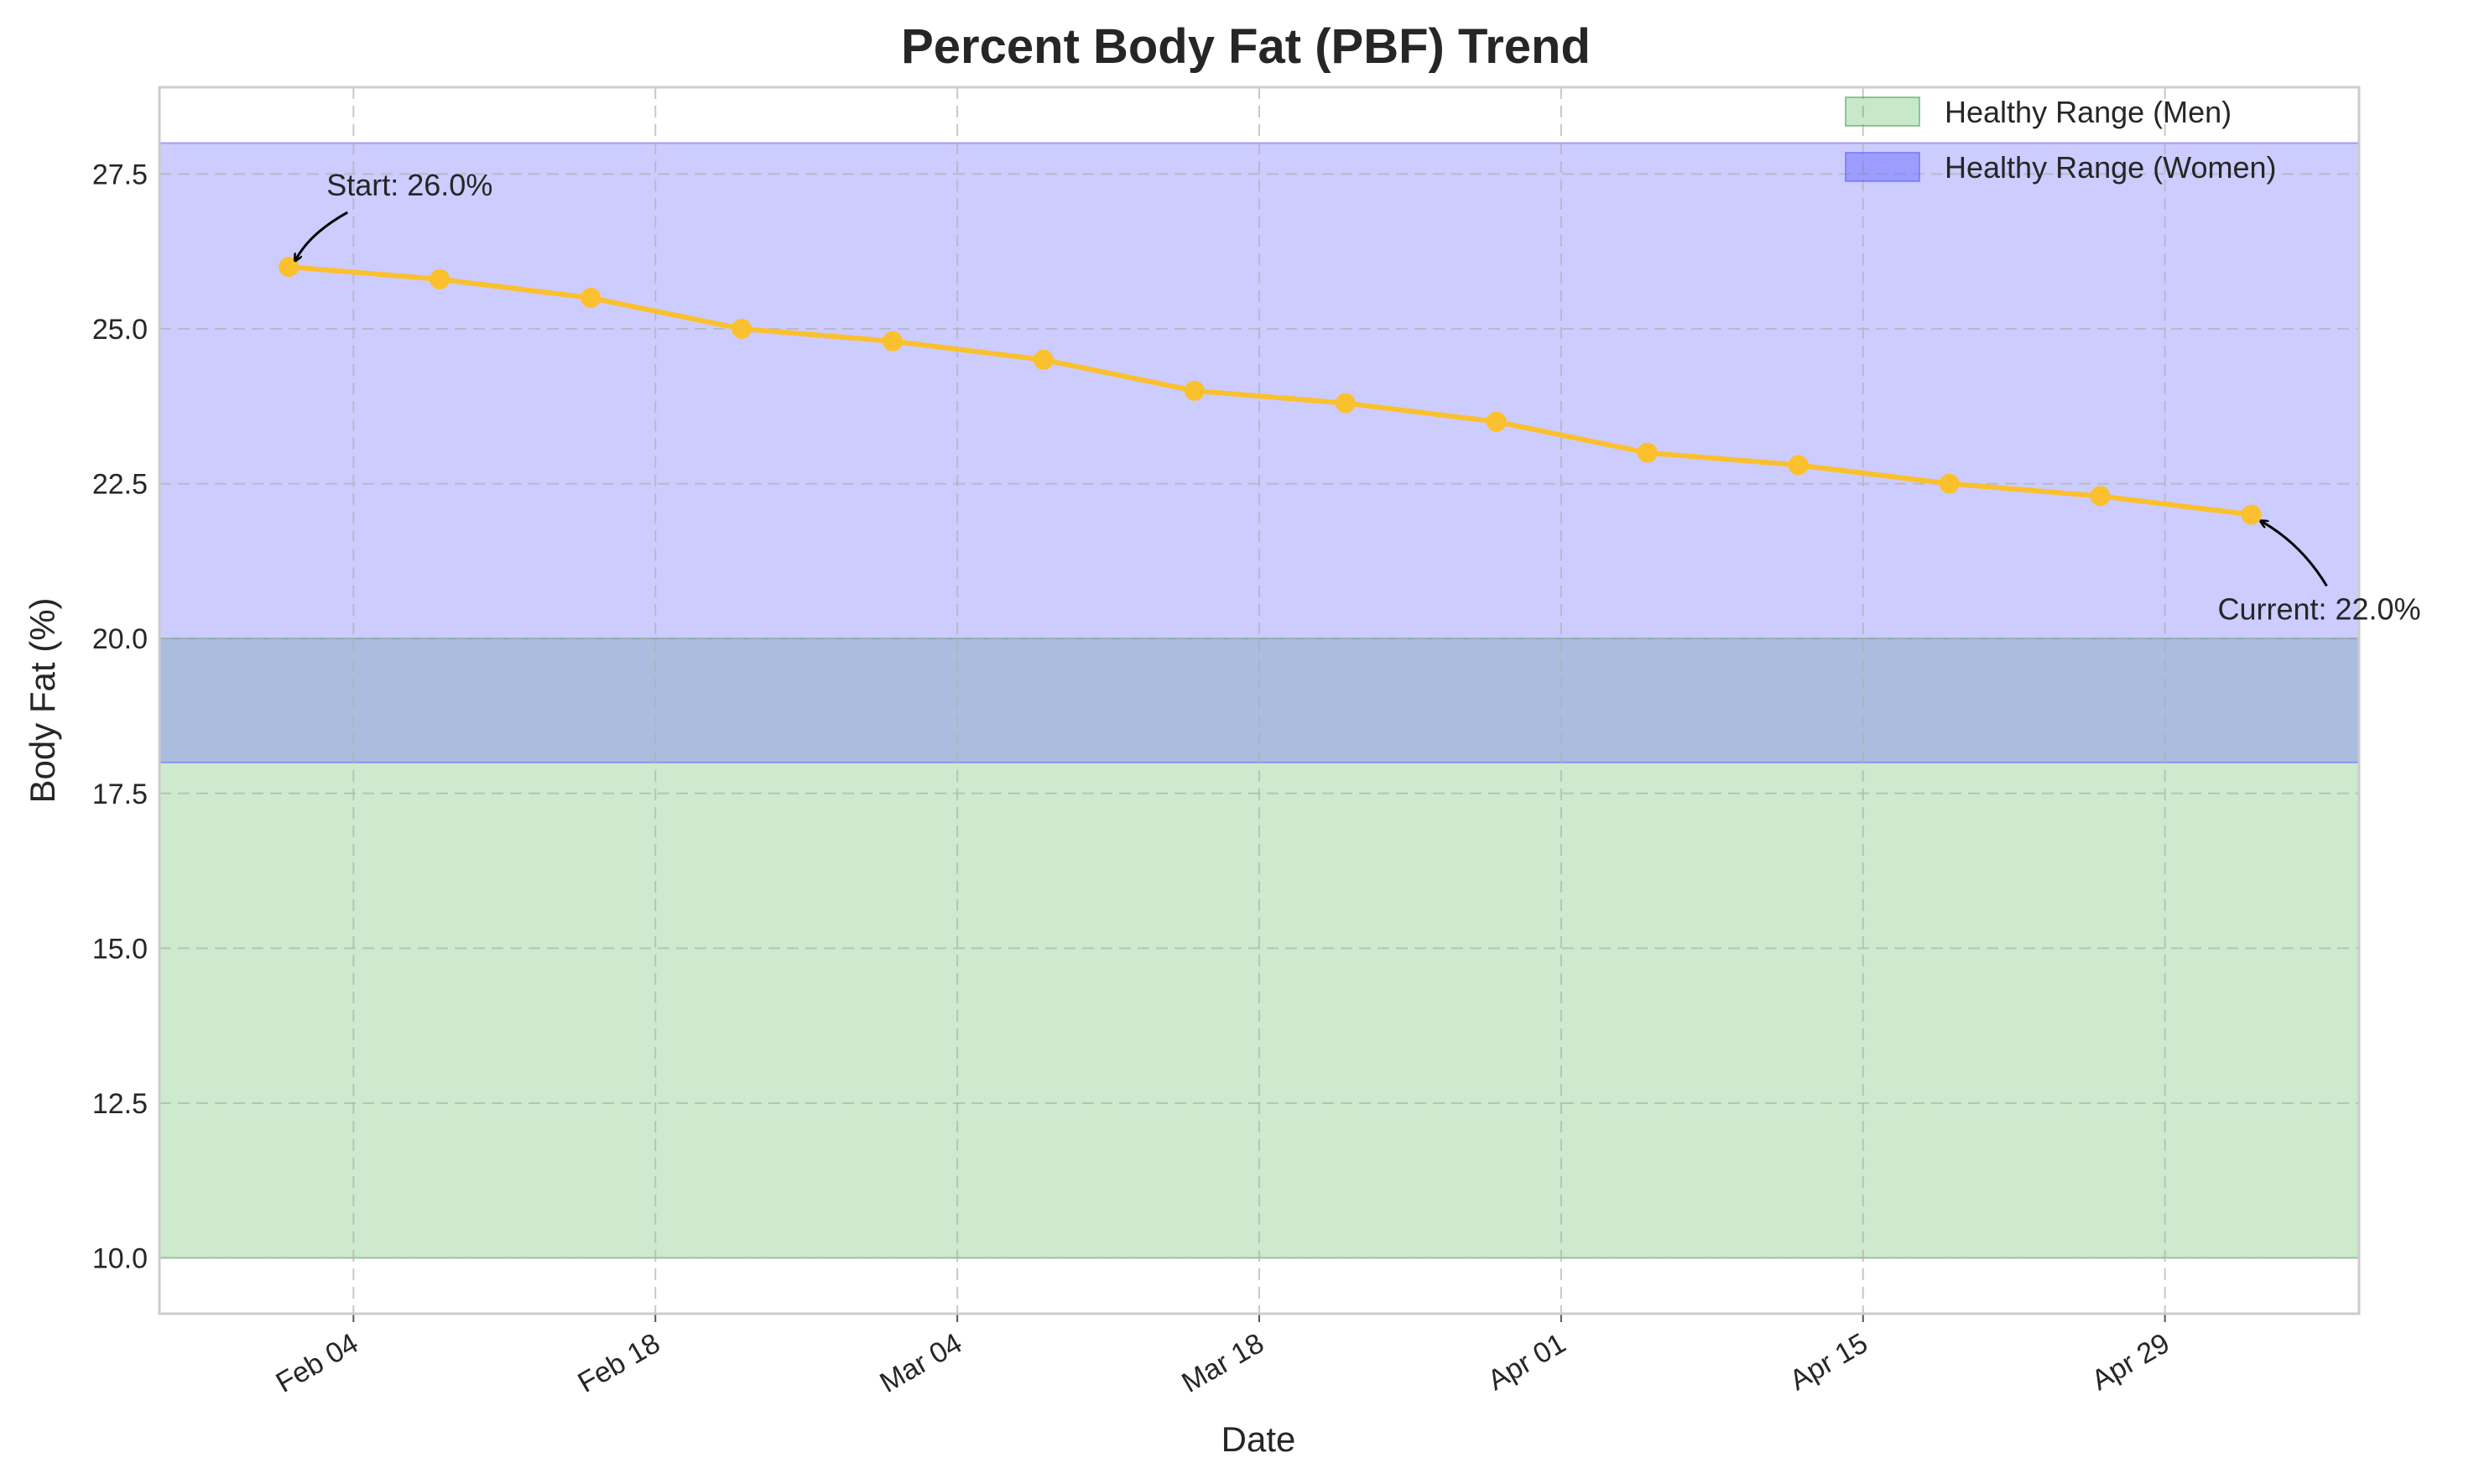 The height and width of the screenshot is (1484, 2479). I want to click on legend-label-men: Healthy Range (Men), so click(2088, 112).